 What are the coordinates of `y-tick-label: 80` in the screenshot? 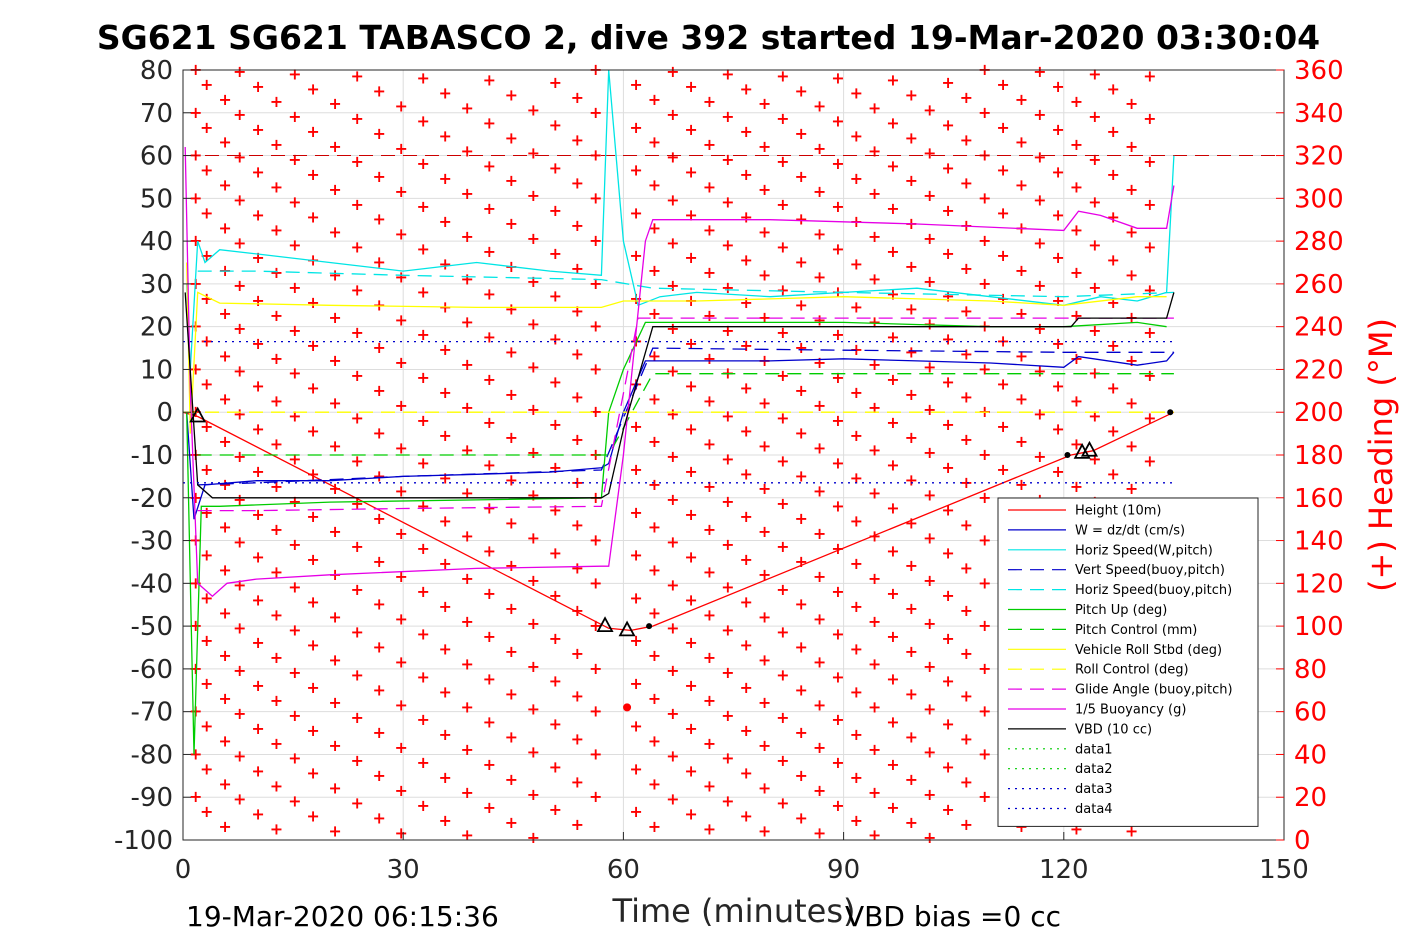 It's located at (156, 71).